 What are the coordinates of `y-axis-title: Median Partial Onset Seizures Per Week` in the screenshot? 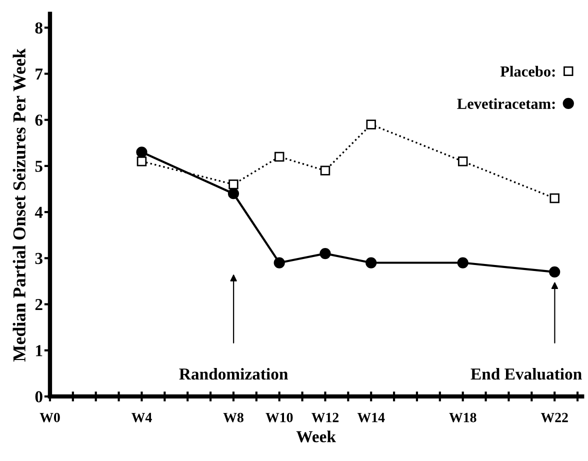 It's located at (19, 205).